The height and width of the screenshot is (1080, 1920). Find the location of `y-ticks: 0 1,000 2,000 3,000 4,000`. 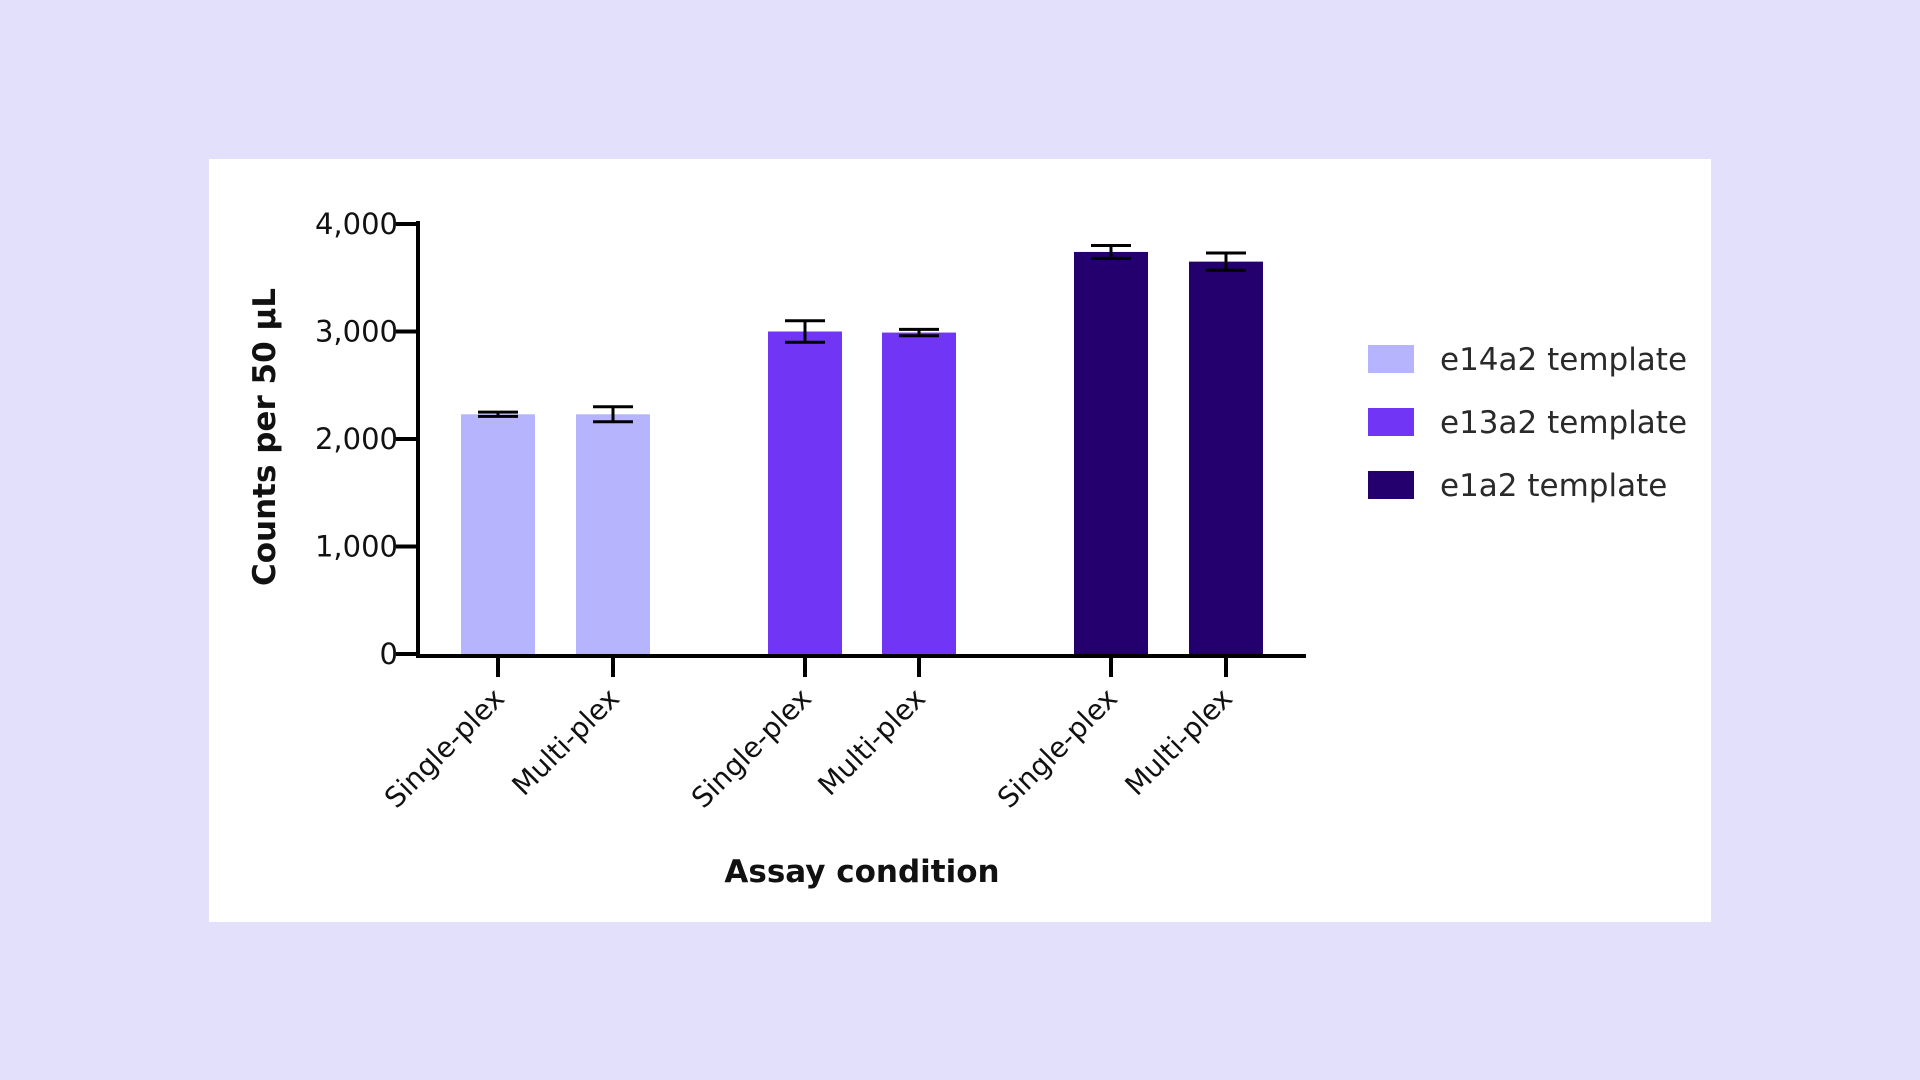

y-ticks: 0 1,000 2,000 3,000 4,000 is located at coordinates (366, 439).